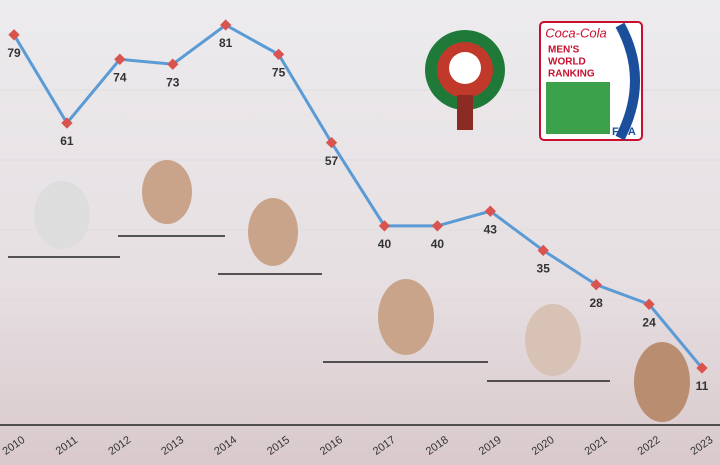 Image resolution: width=720 pixels, height=465 pixels. Describe the element at coordinates (120, 77) in the screenshot. I see `data-label: 74` at that location.